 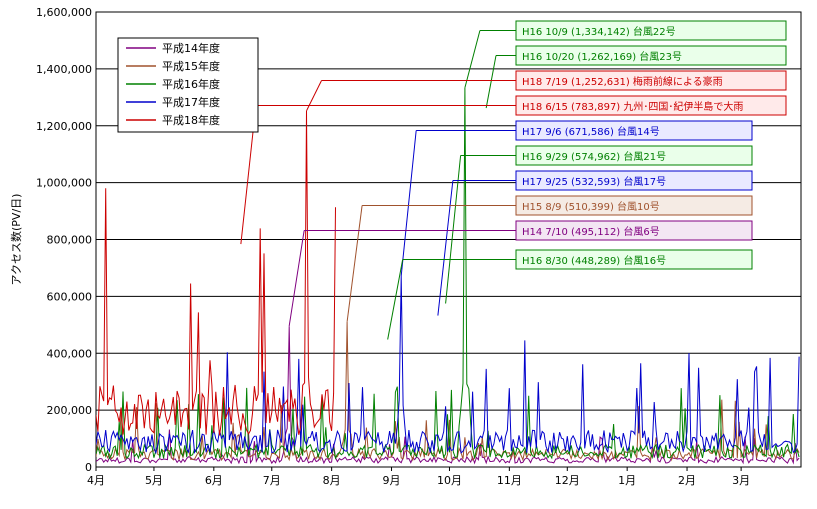 What do you see at coordinates (627, 480) in the screenshot?
I see `x-tick-label: 1月` at bounding box center [627, 480].